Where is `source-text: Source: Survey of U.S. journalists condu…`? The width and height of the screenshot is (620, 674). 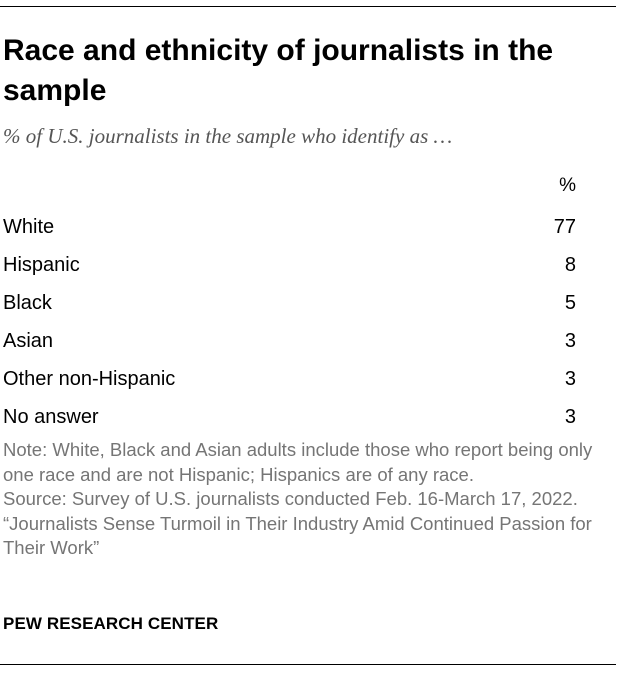 source-text: Source: Survey of U.S. journalists condu… is located at coordinates (290, 498).